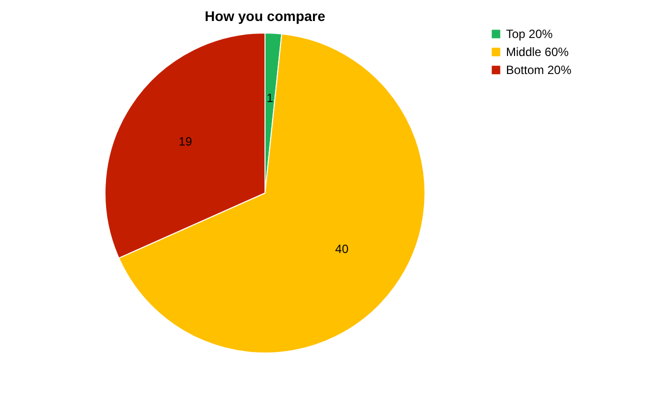 The height and width of the screenshot is (410, 646). I want to click on legend-label: Top 20%, so click(530, 34).